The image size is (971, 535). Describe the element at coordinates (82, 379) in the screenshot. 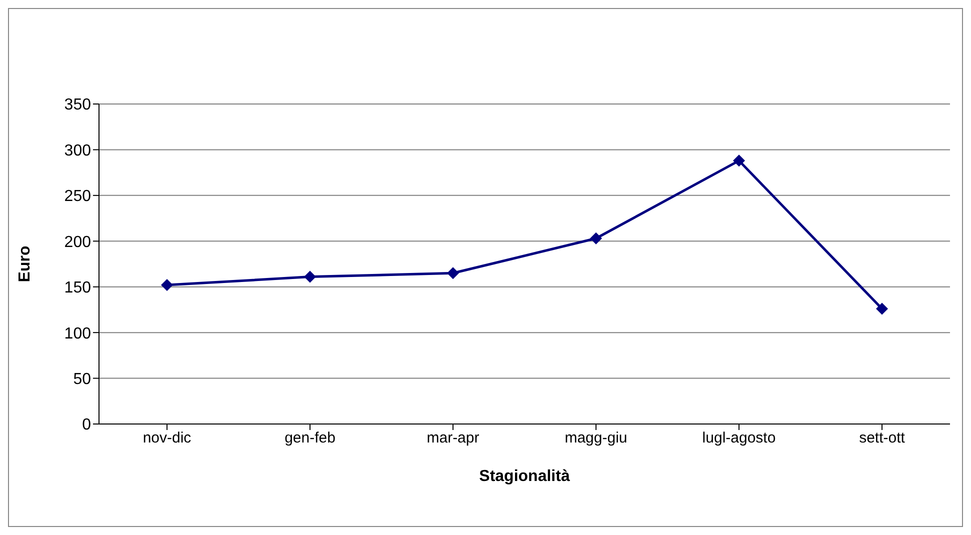

I see `y-tick-label: 50` at that location.